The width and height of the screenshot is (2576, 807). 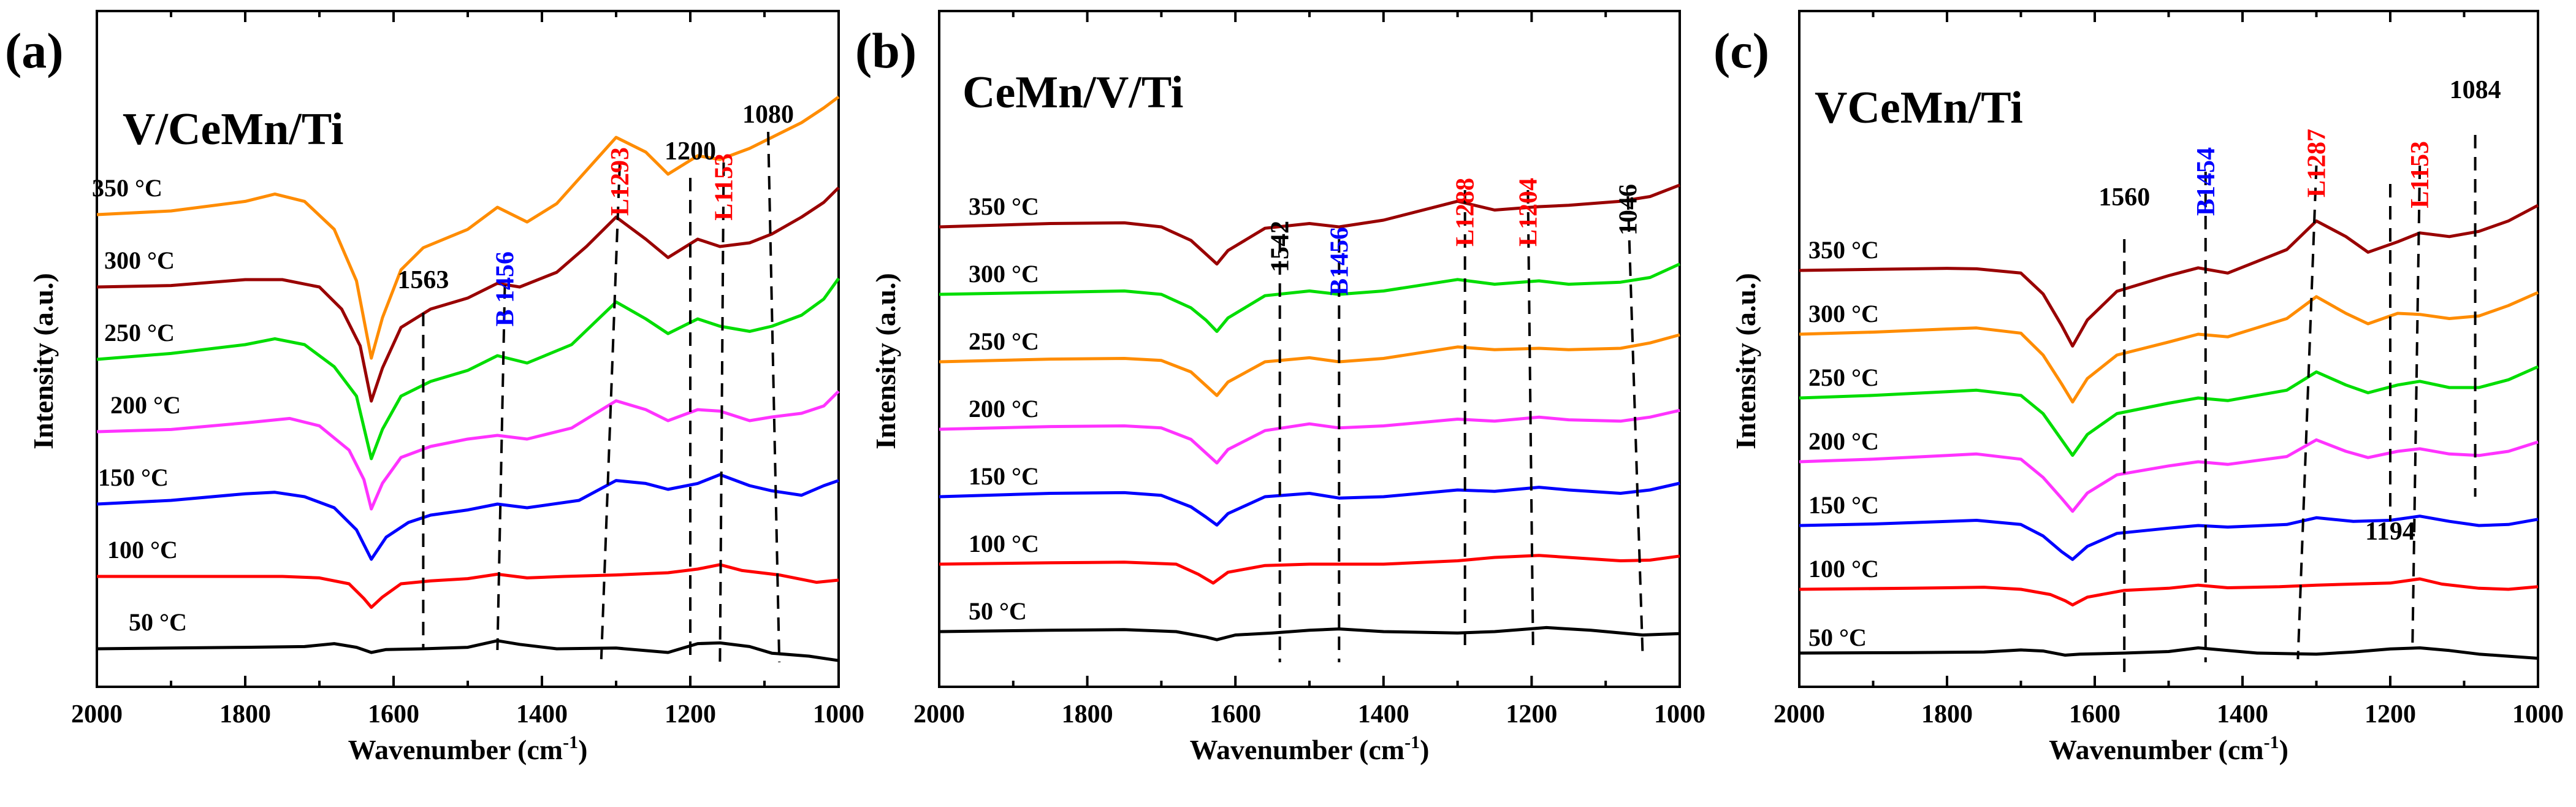 I want to click on panel-letter: (b), so click(x=885, y=50).